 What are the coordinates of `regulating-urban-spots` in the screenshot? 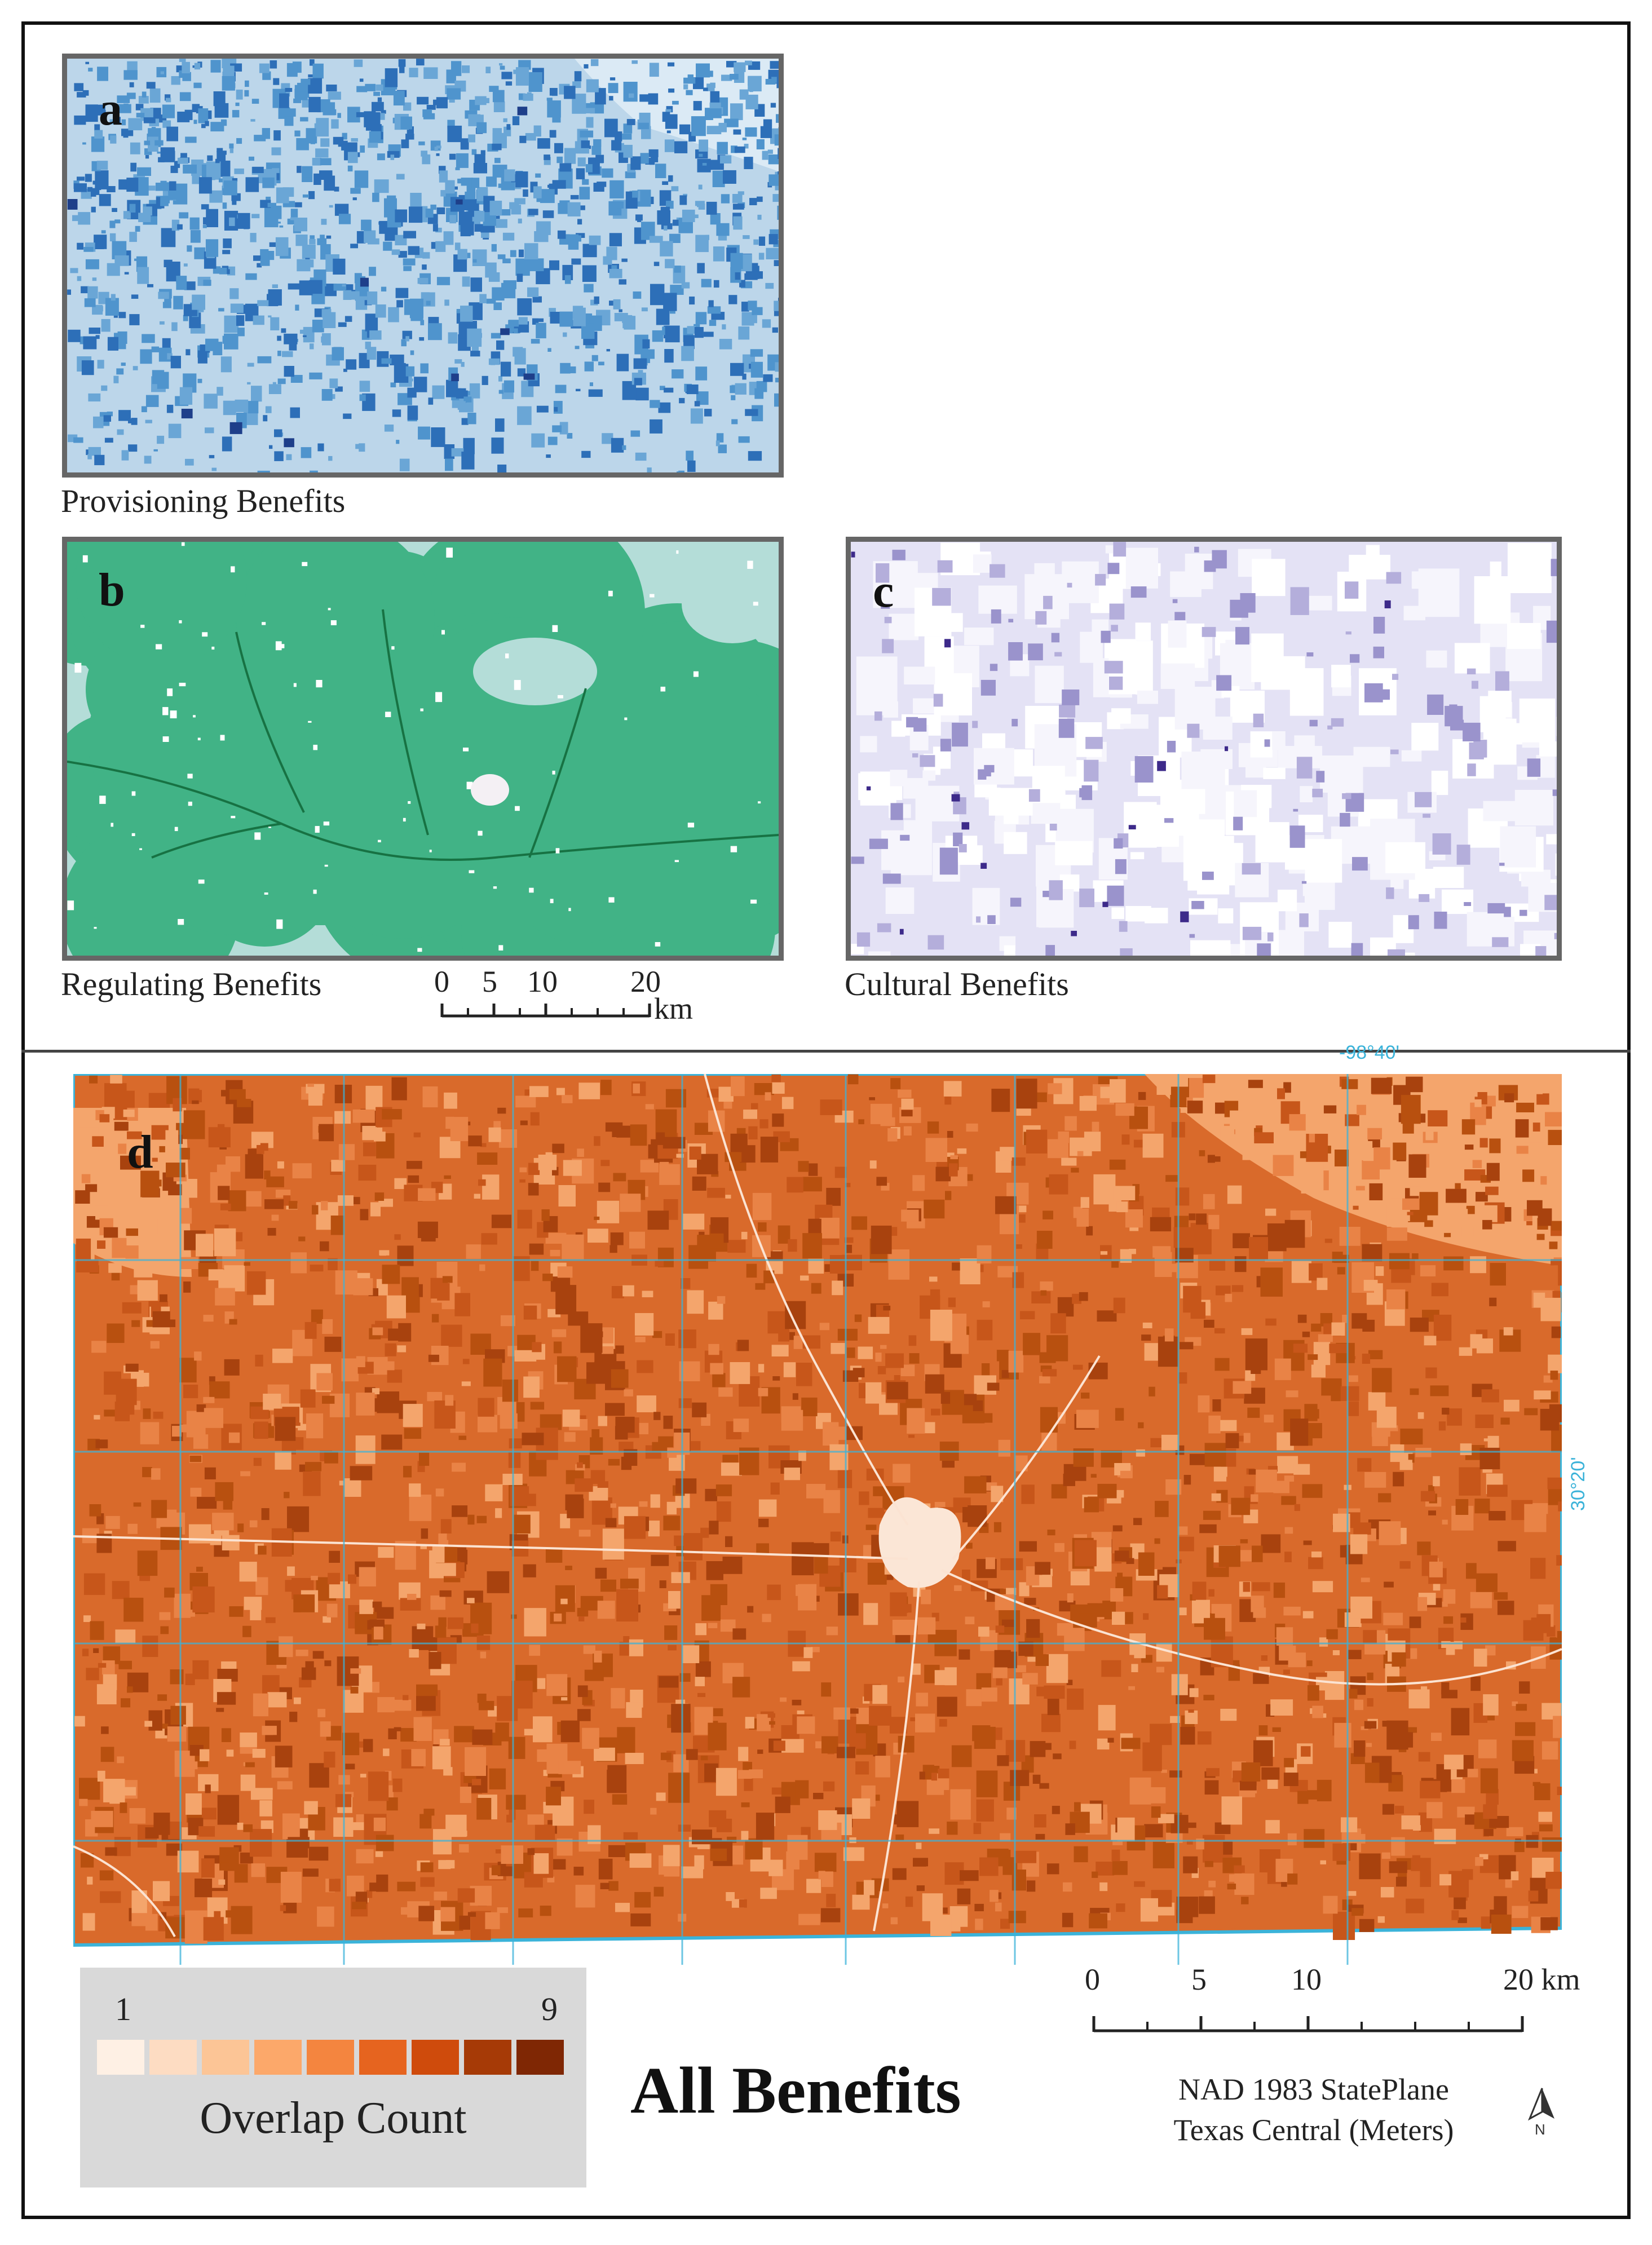 It's located at (414, 747).